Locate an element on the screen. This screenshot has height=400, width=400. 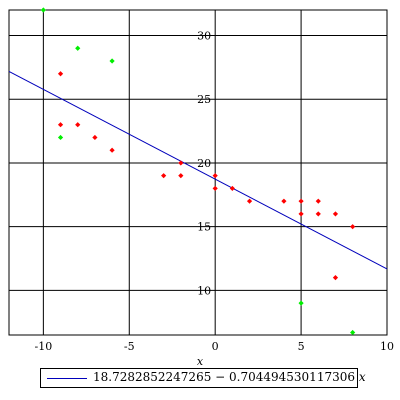
y-tick-label: 10 is located at coordinates (204, 290).